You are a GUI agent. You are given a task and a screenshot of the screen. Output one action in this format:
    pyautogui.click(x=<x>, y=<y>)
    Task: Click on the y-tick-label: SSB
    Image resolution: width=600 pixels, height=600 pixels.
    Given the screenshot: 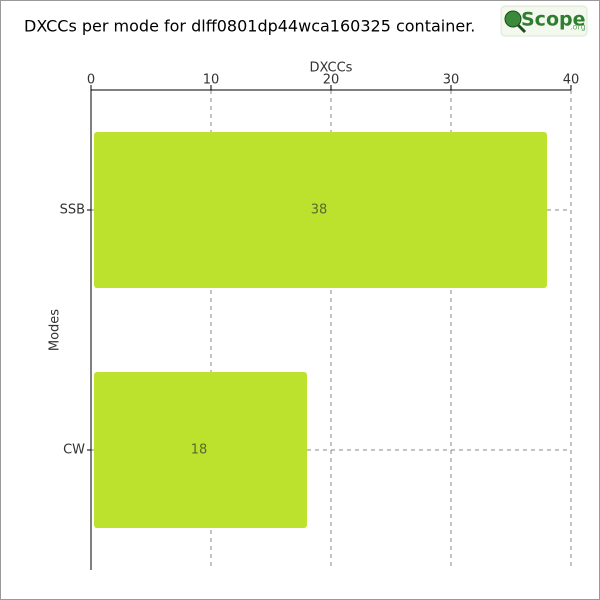 What is the action you would take?
    pyautogui.click(x=72, y=210)
    